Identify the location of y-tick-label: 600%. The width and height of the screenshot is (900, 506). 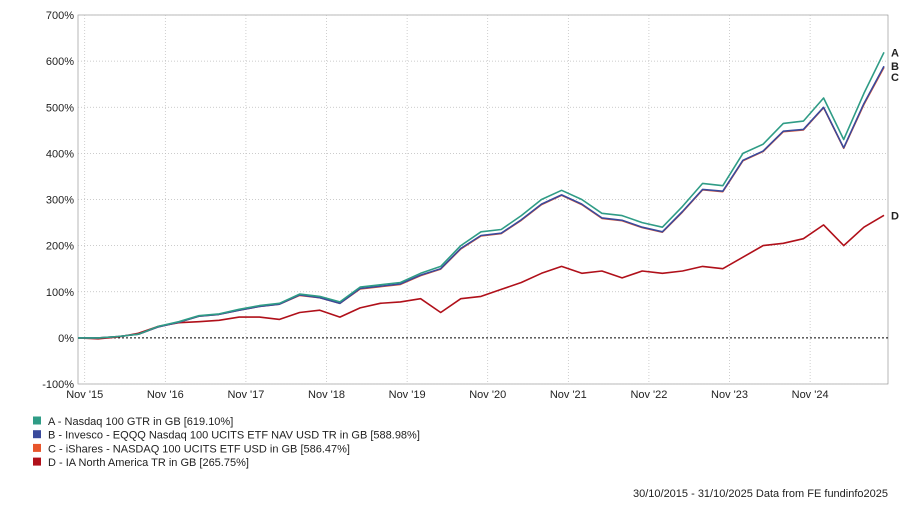
(60, 62).